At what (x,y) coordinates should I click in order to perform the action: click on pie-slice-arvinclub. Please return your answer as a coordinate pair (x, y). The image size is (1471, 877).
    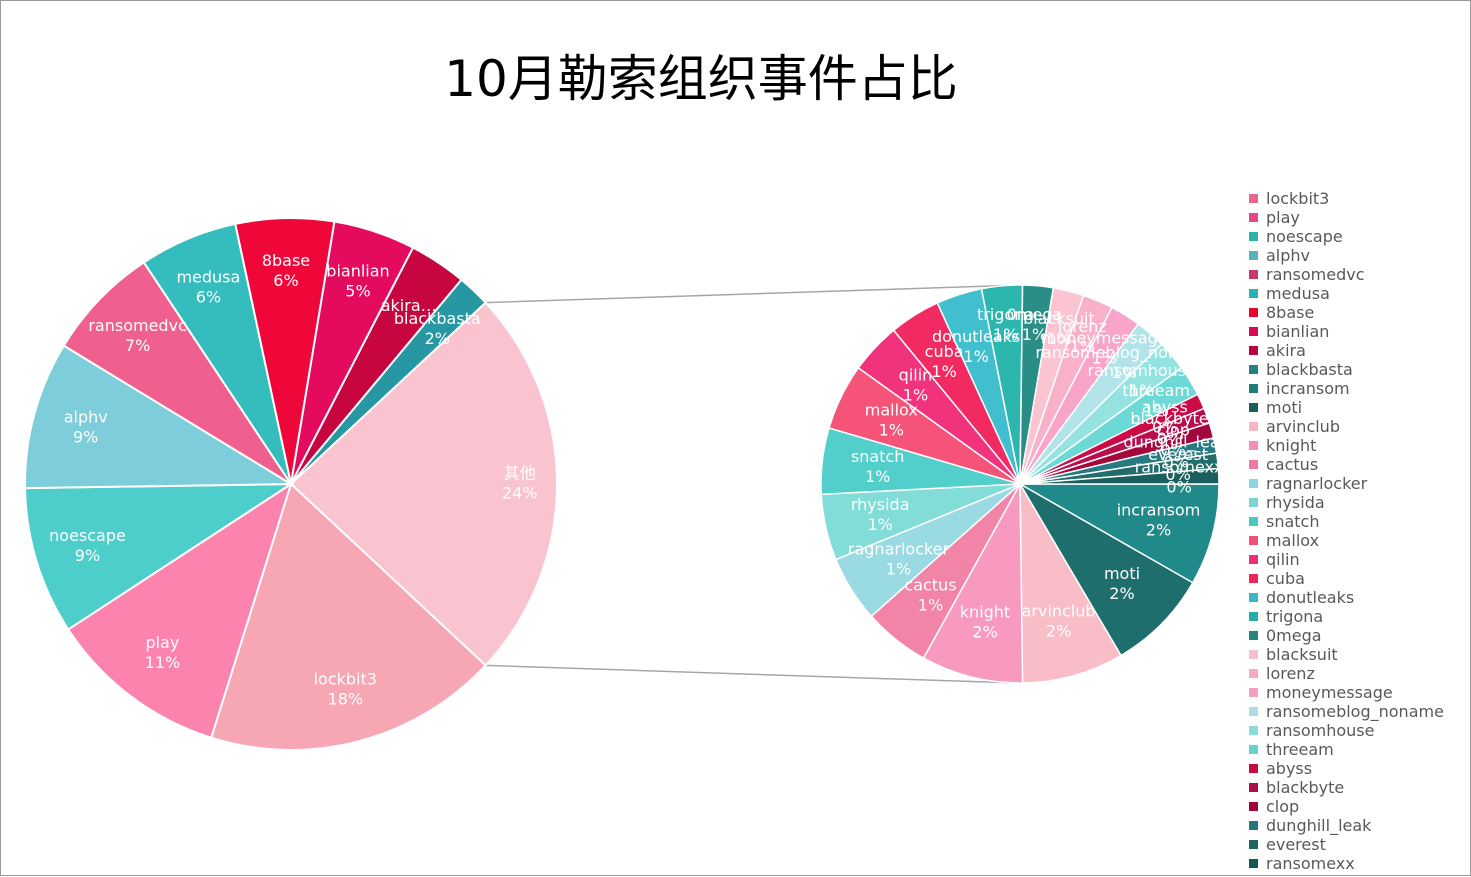
    Looking at the image, I should click on (1071, 582).